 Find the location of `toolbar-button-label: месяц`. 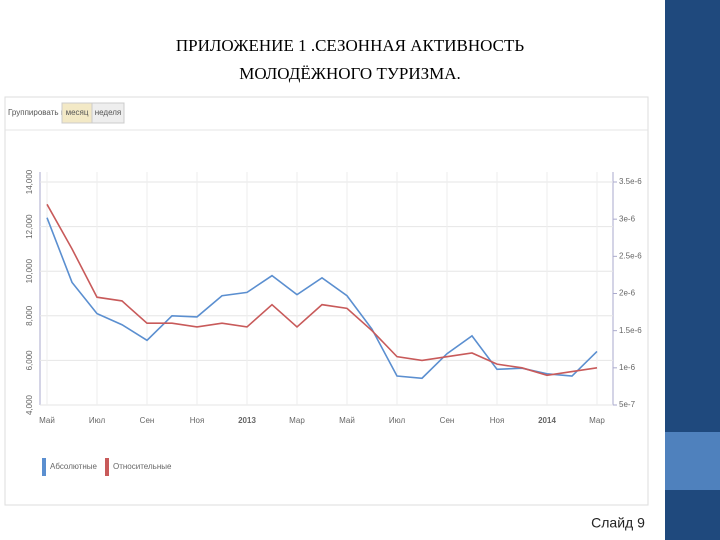

toolbar-button-label: месяц is located at coordinates (77, 112).